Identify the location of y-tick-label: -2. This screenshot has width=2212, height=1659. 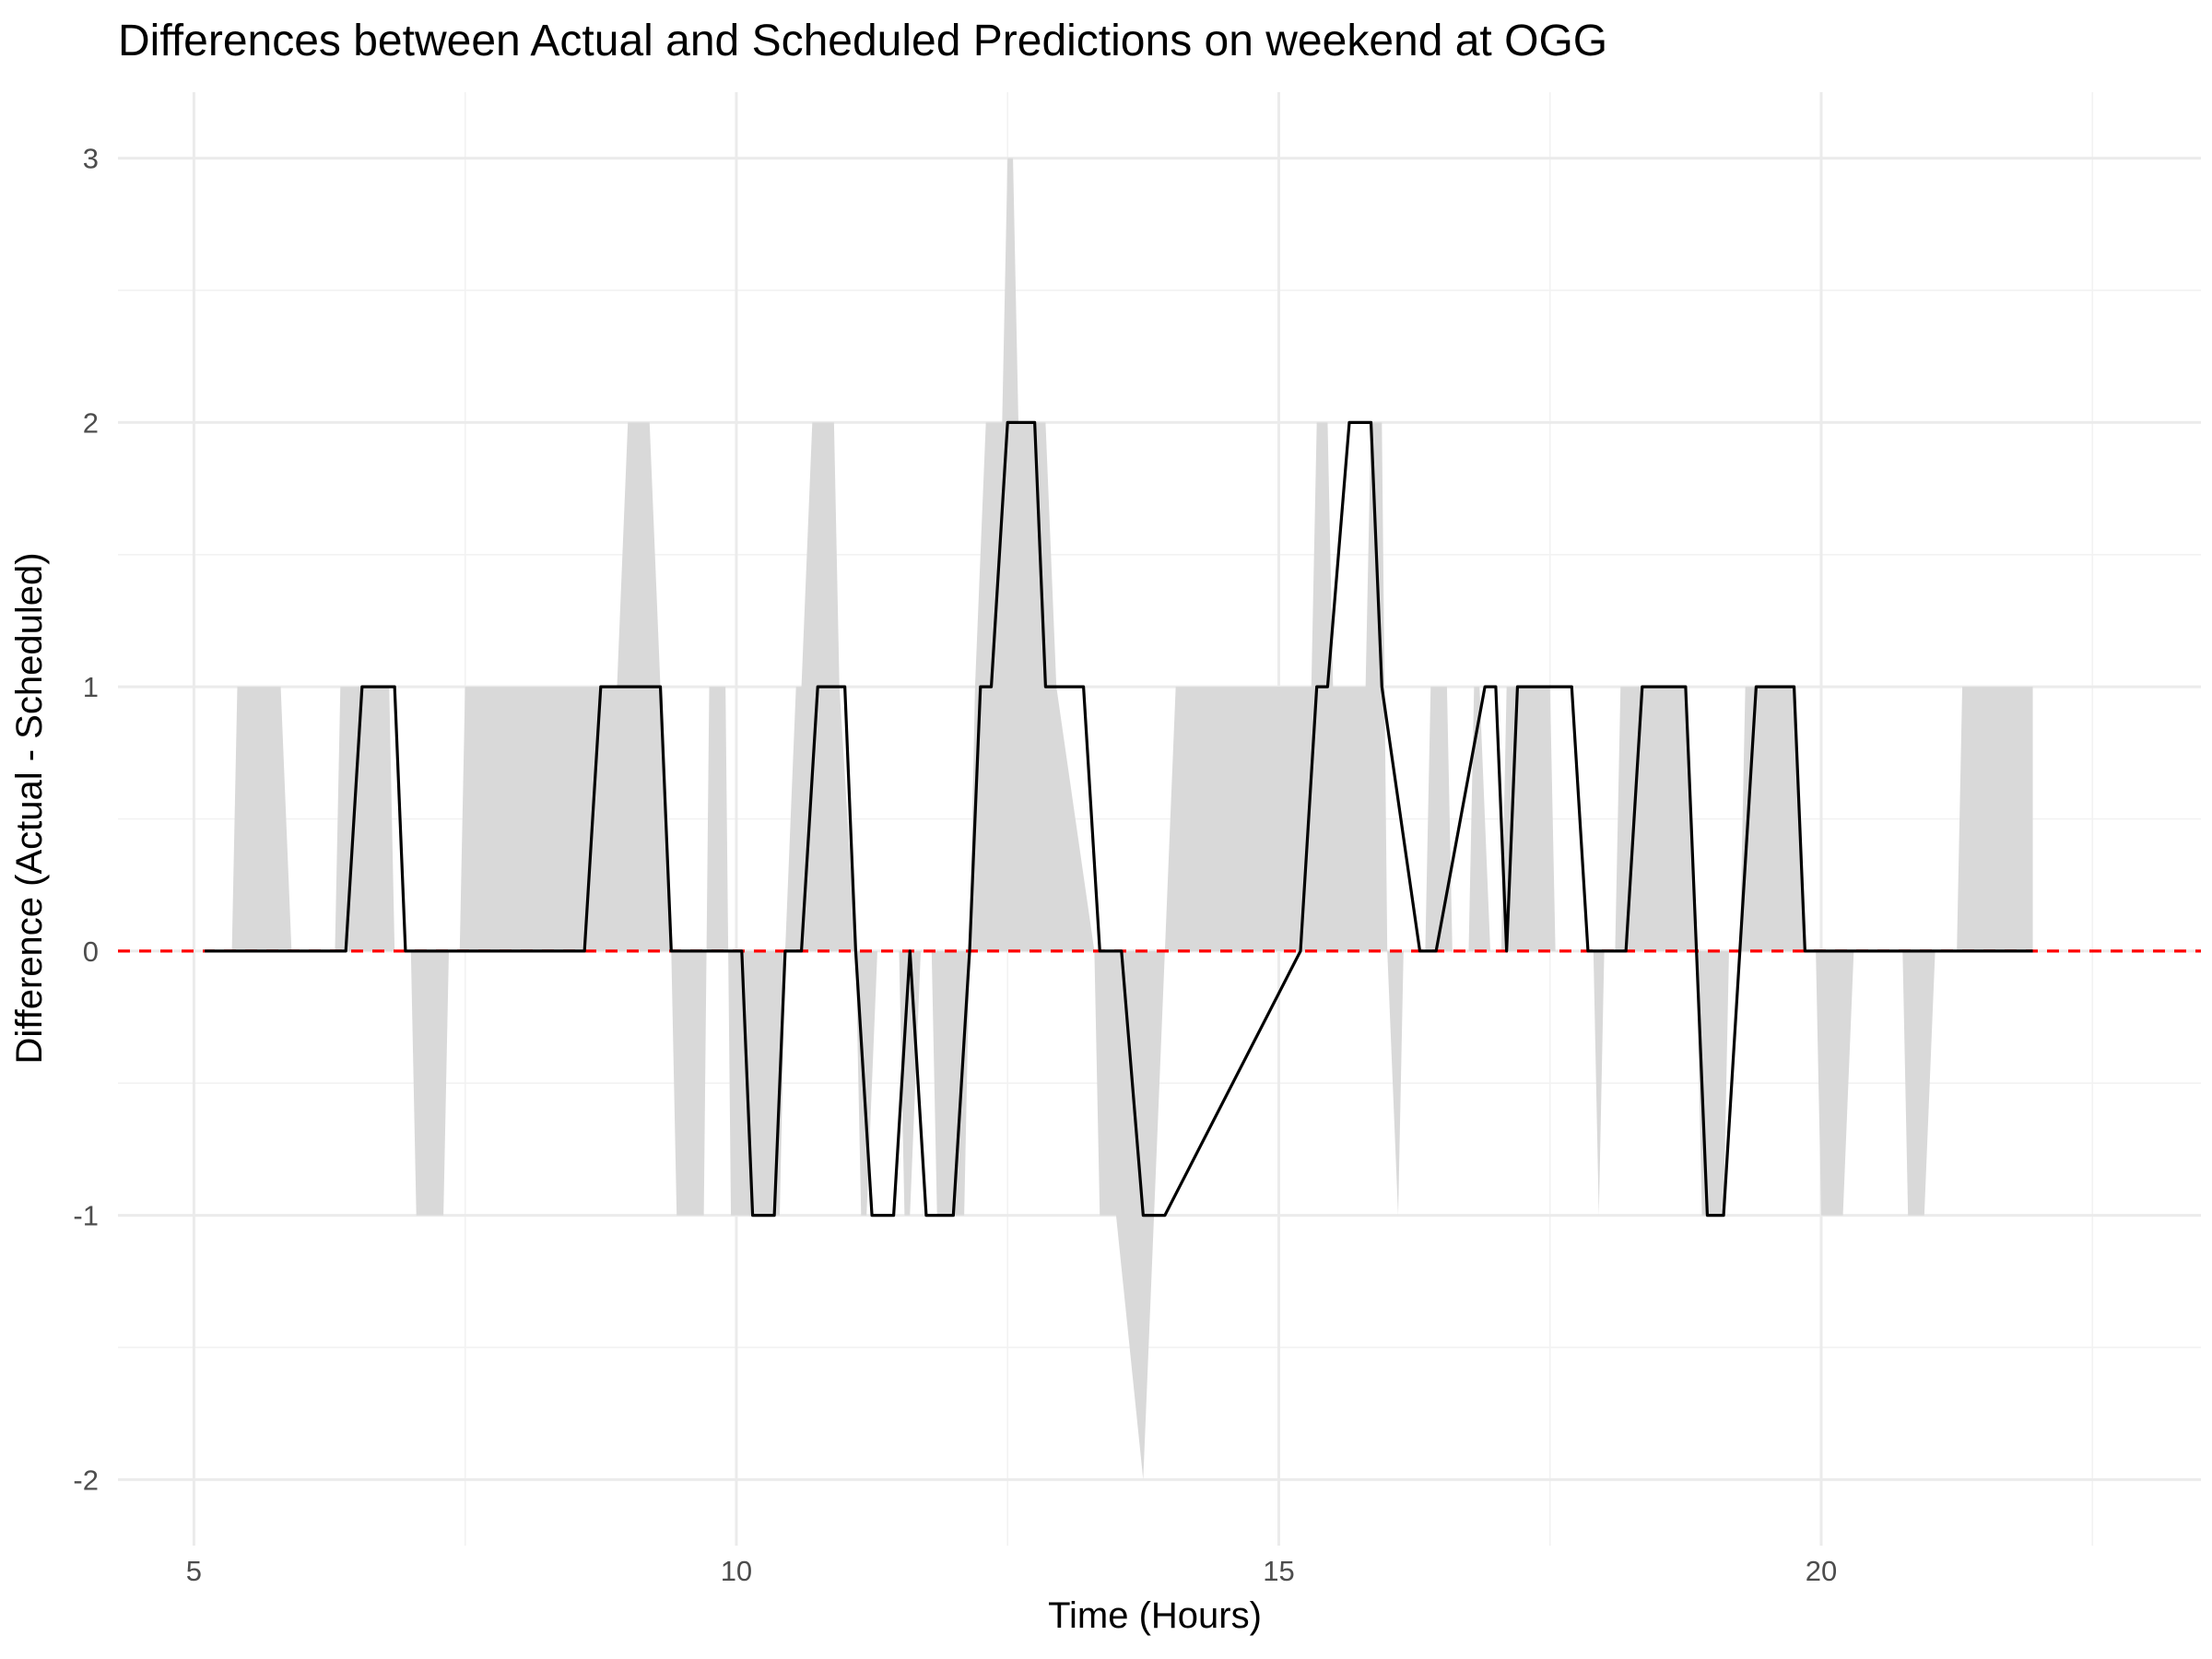
(86, 1480).